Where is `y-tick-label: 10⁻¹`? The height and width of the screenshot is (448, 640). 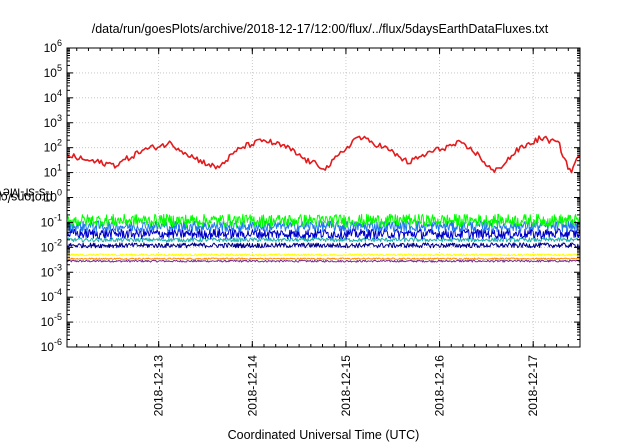 y-tick-label: 10⁻¹ is located at coordinates (51, 220).